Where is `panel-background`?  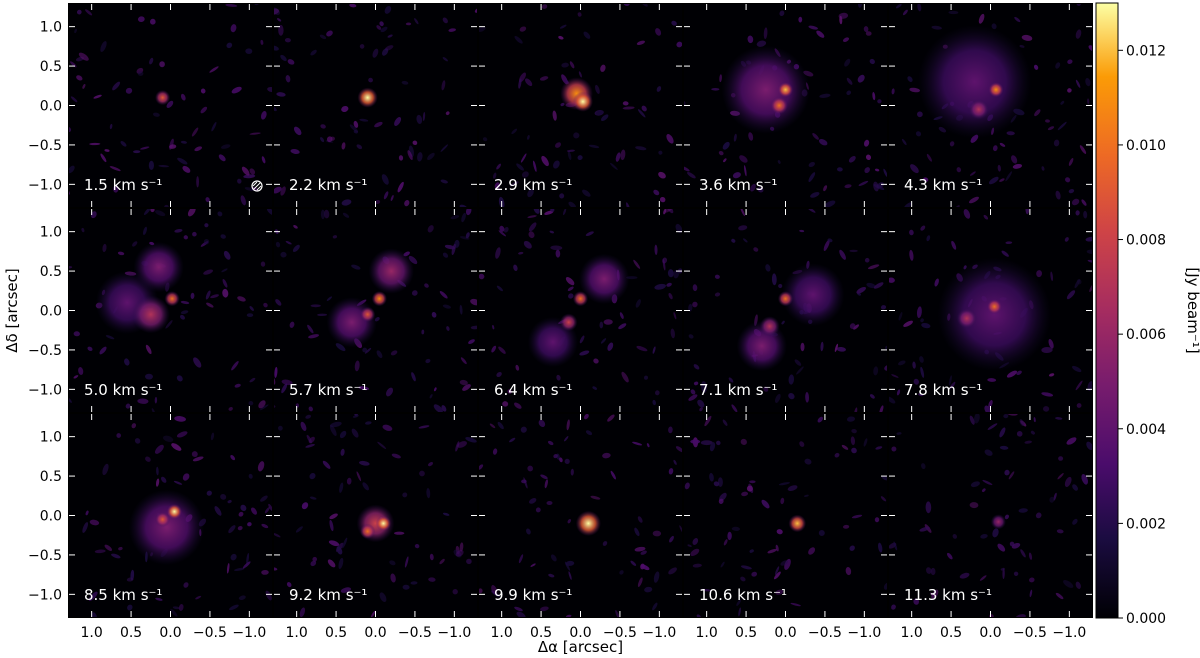
panel-background is located at coordinates (785, 310).